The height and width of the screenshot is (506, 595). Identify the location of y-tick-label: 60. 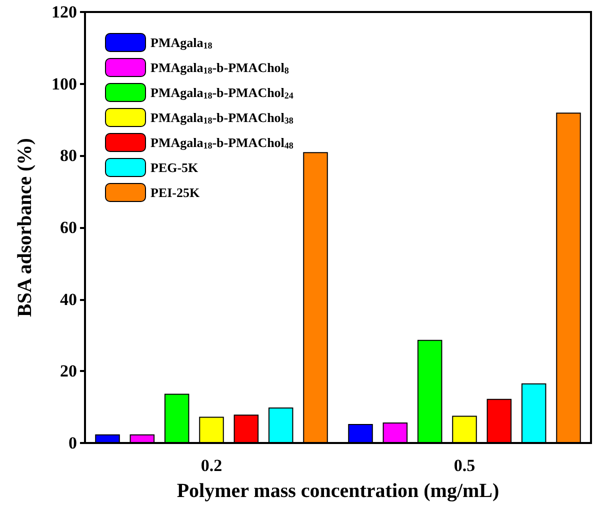
(68, 227).